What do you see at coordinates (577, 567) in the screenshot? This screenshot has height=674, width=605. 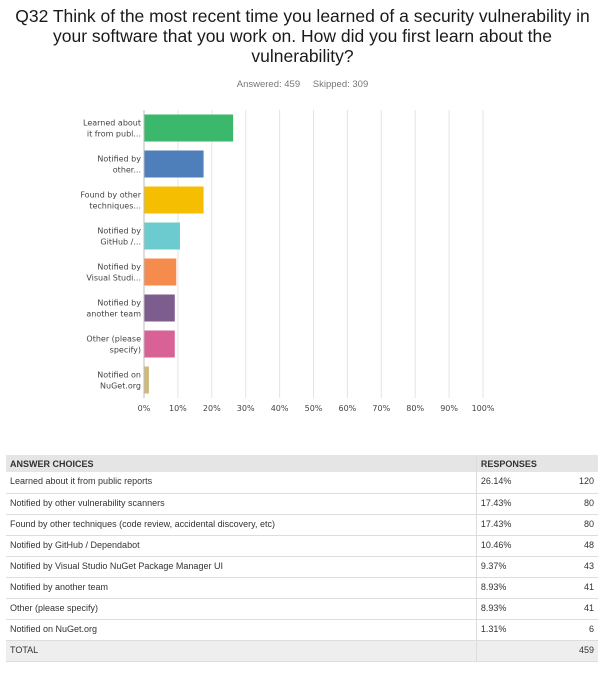 I see `response-count-cell: 43` at bounding box center [577, 567].